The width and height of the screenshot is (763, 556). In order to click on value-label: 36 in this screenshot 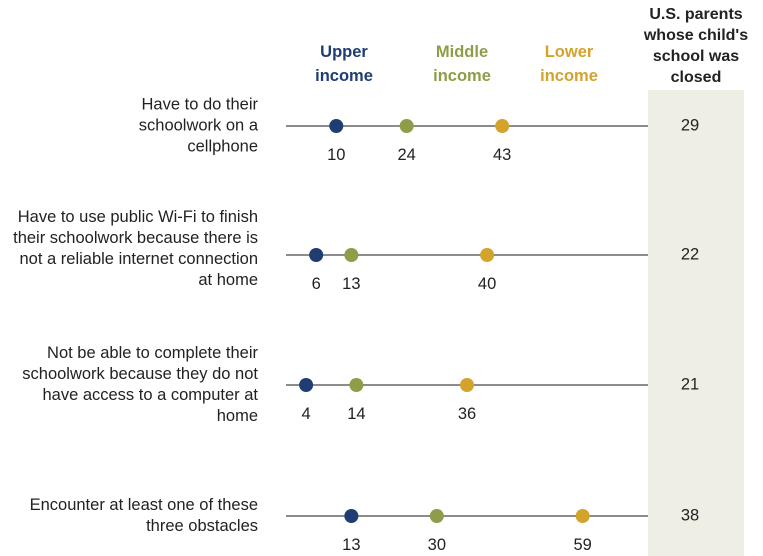, I will do `click(467, 414)`.